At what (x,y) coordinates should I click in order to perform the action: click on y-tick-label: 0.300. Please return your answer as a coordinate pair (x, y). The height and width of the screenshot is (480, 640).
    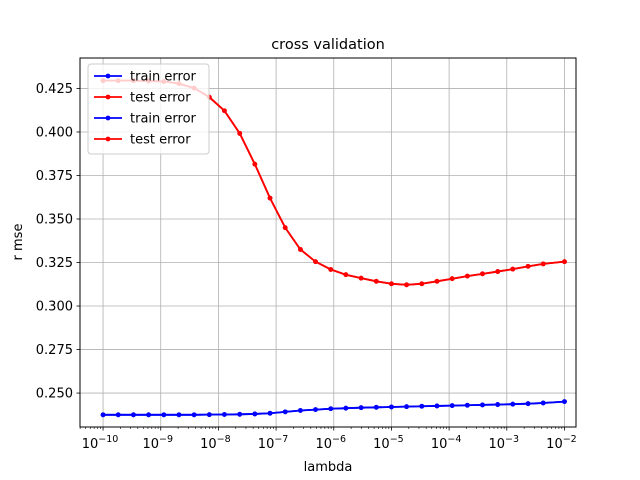
    Looking at the image, I should click on (54, 307).